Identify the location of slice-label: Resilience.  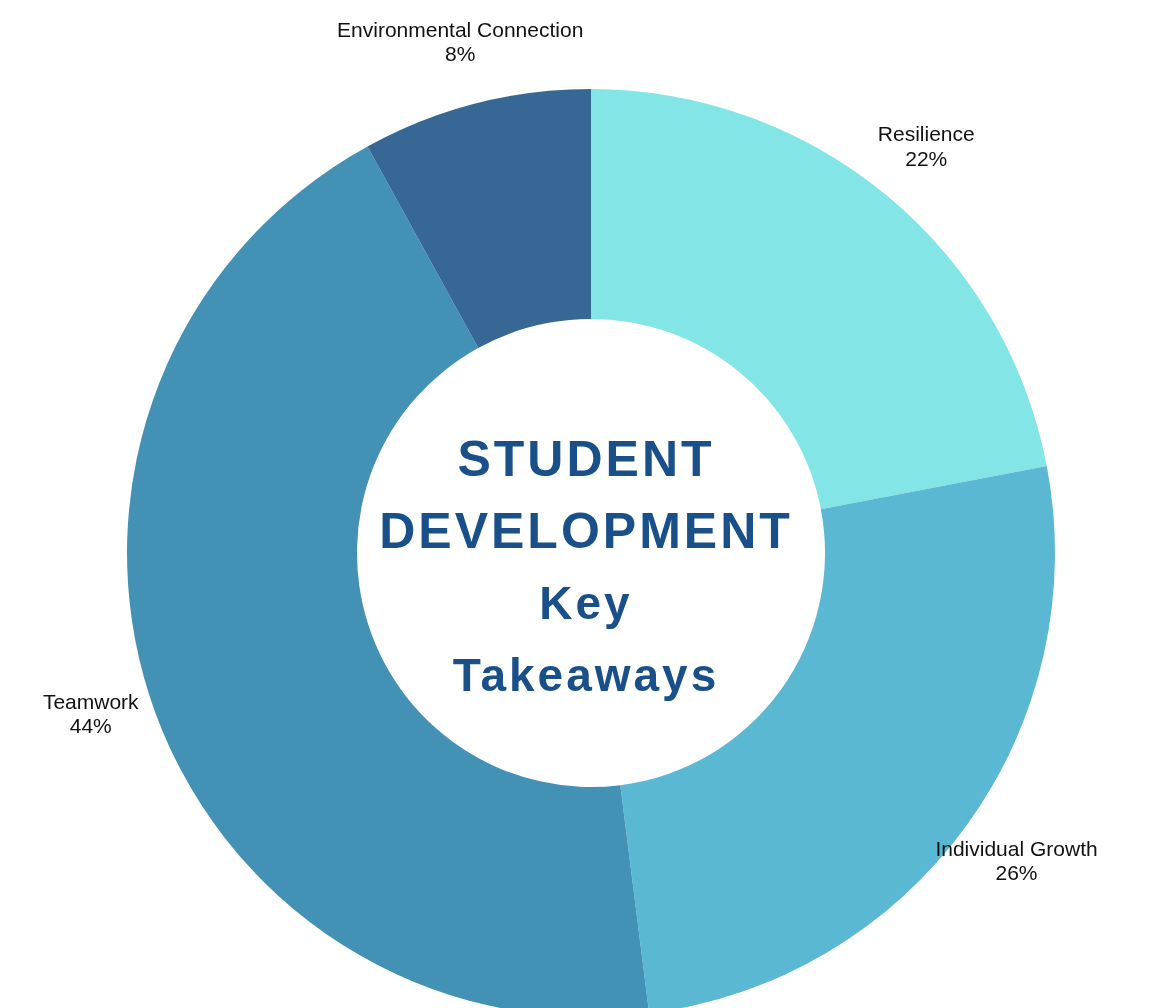
(926, 134).